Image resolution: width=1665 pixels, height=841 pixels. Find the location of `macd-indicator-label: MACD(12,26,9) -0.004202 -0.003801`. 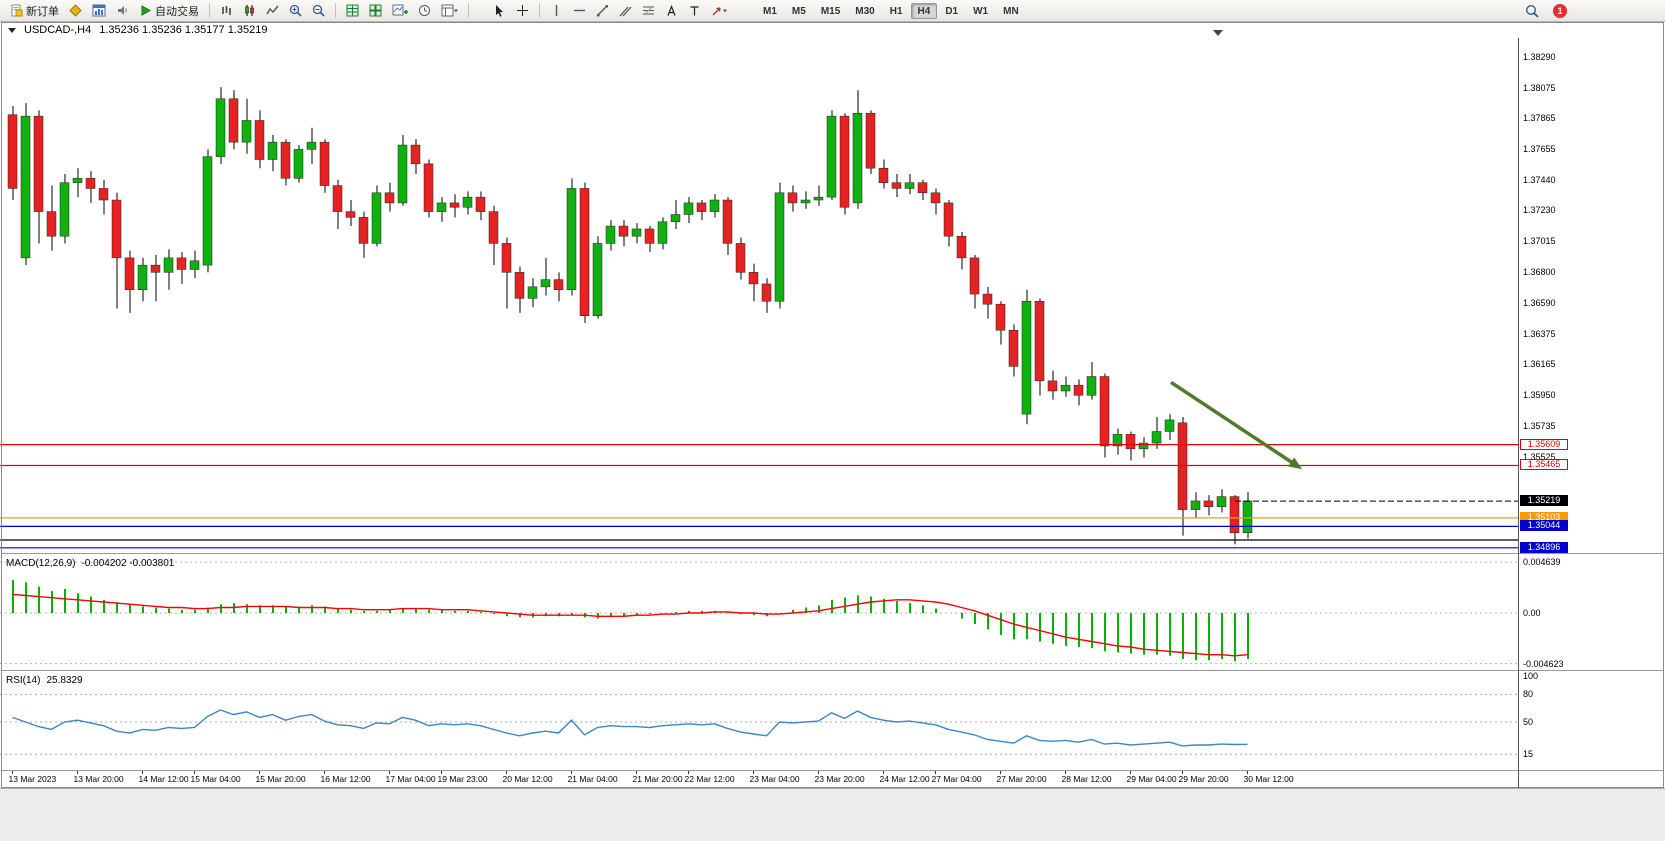

macd-indicator-label: MACD(12,26,9) -0.004202 -0.003801 is located at coordinates (90, 563).